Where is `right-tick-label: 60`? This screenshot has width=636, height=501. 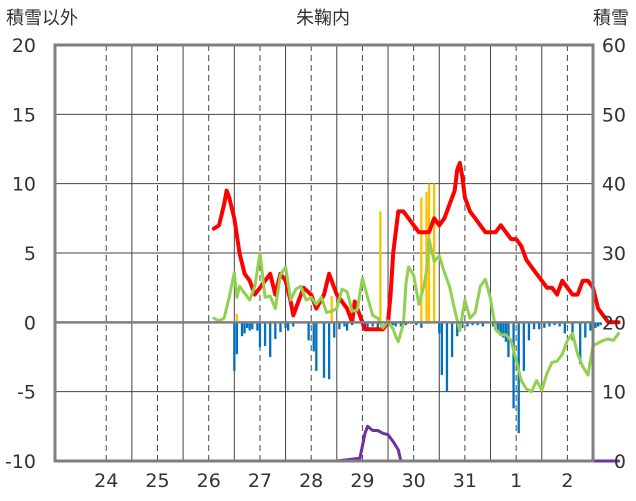 right-tick-label: 60 is located at coordinates (614, 46).